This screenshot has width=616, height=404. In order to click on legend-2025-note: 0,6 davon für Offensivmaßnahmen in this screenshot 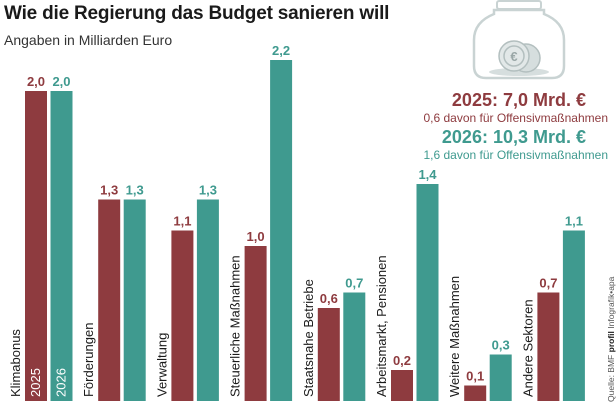, I will do `click(515, 118)`.